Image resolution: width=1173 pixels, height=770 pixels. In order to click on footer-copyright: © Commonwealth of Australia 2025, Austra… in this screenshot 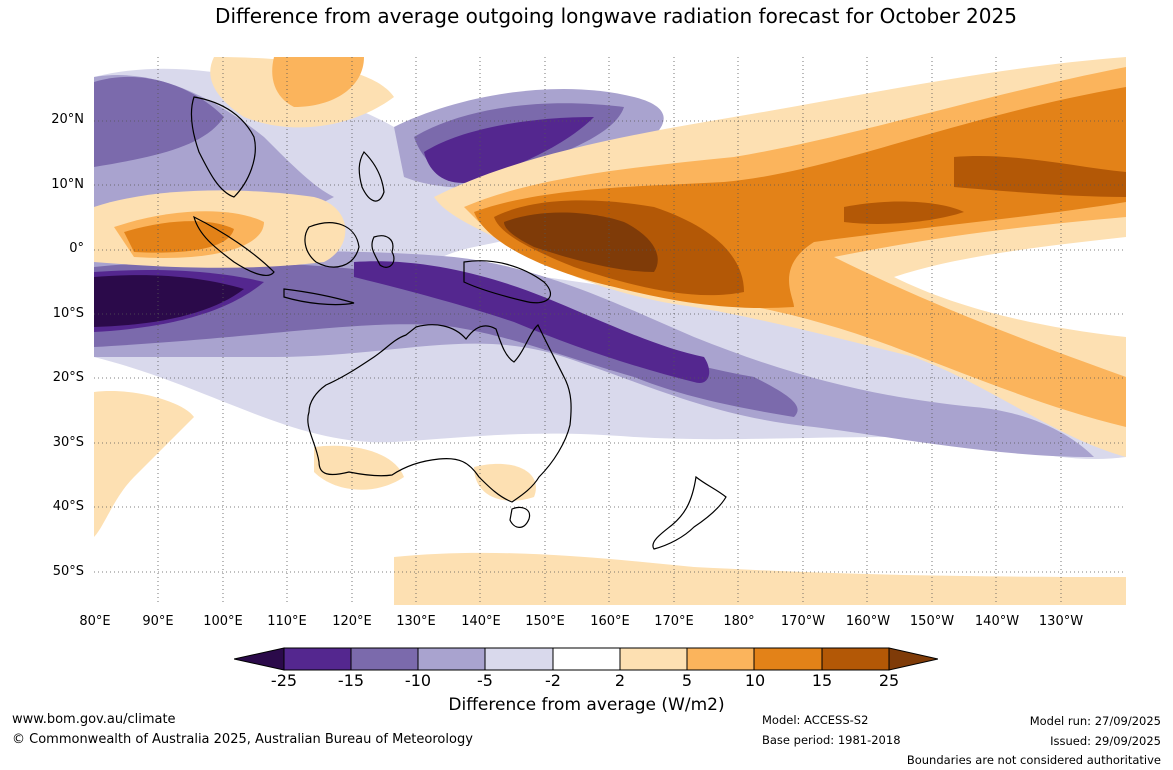, I will do `click(242, 739)`.